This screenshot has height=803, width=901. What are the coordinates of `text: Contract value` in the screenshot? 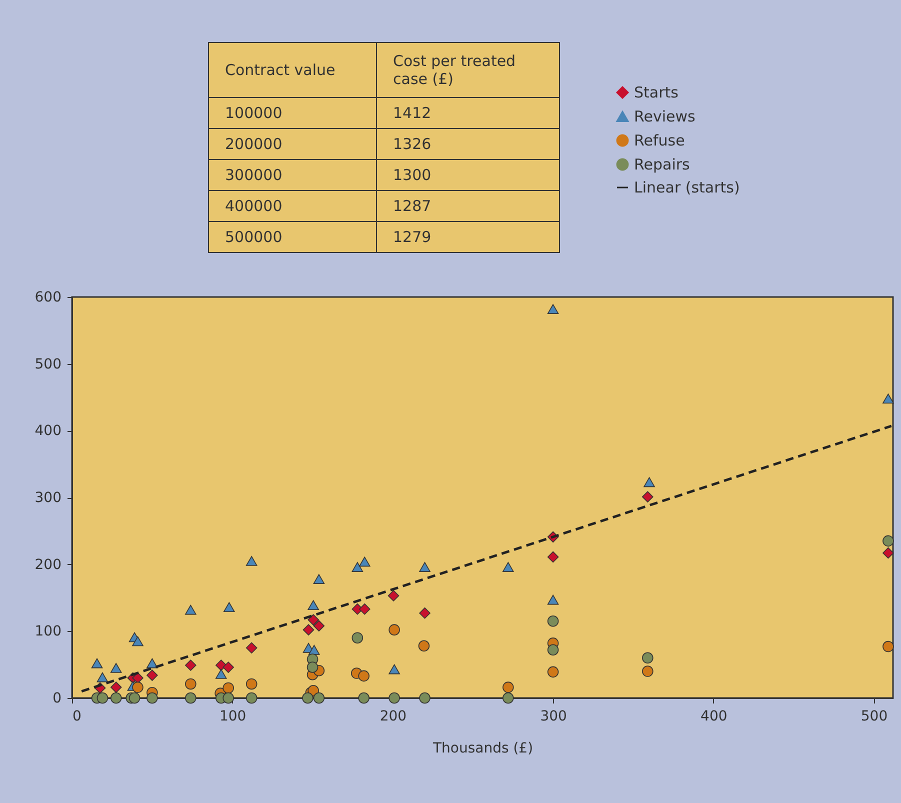 It's located at (292, 70).